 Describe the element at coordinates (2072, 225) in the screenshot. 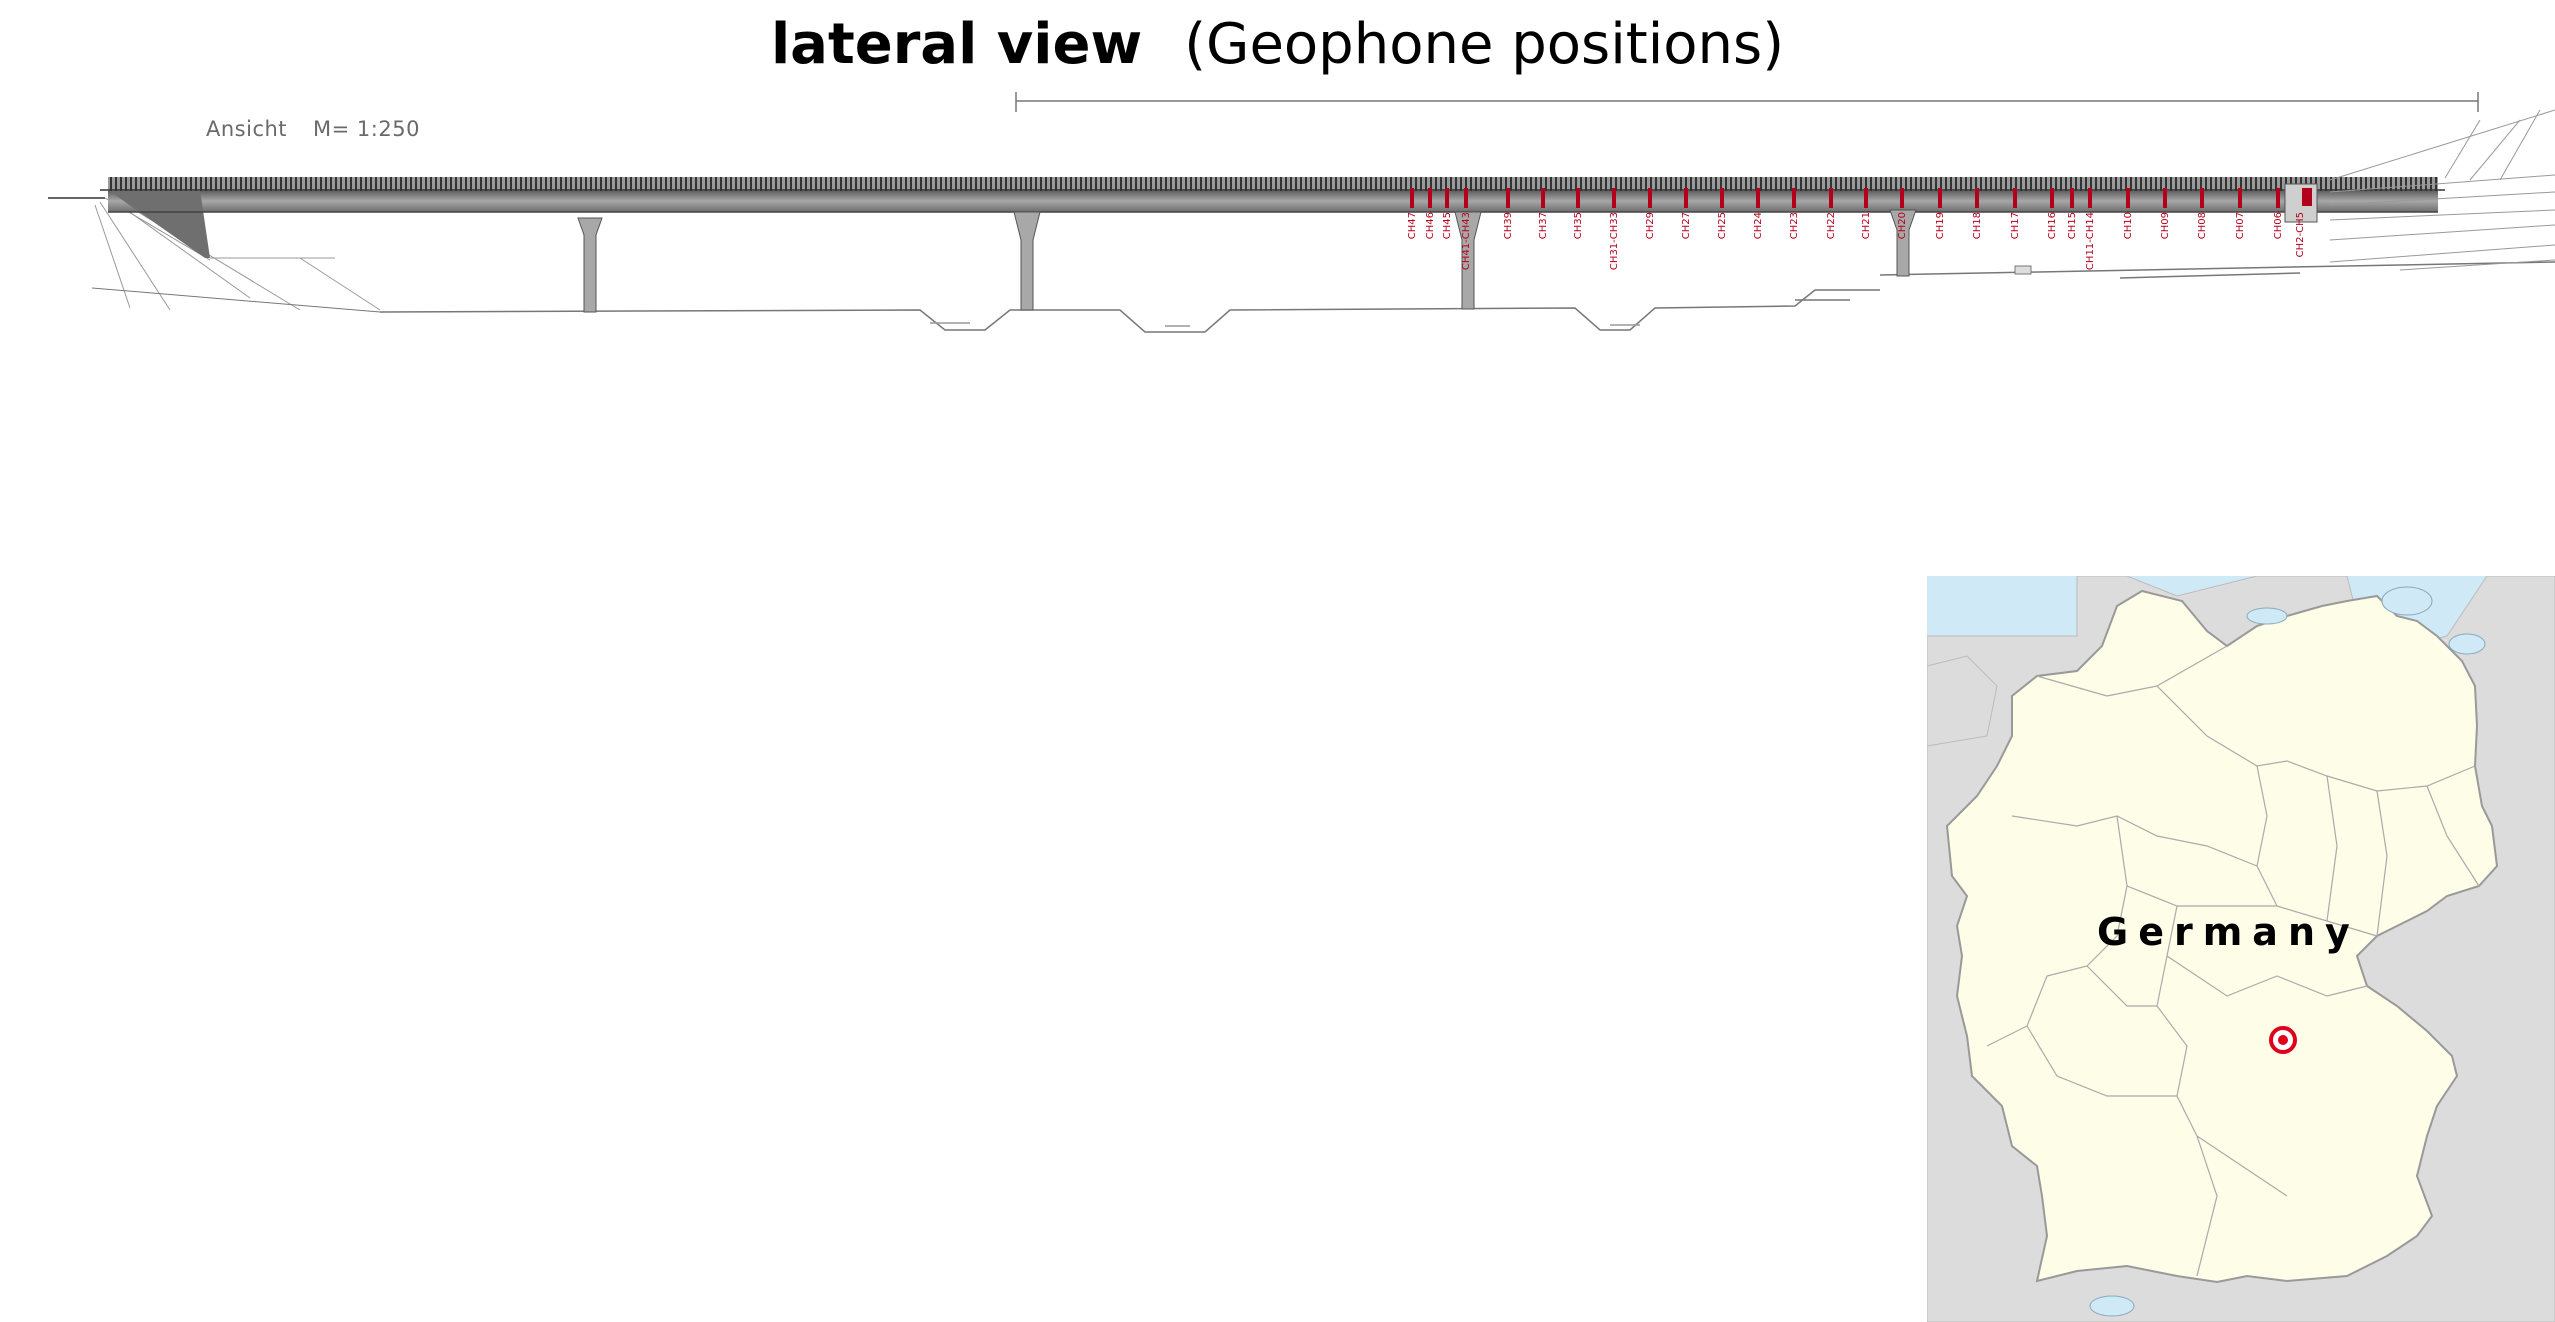

I see `geophone-channel-label: CH15` at that location.